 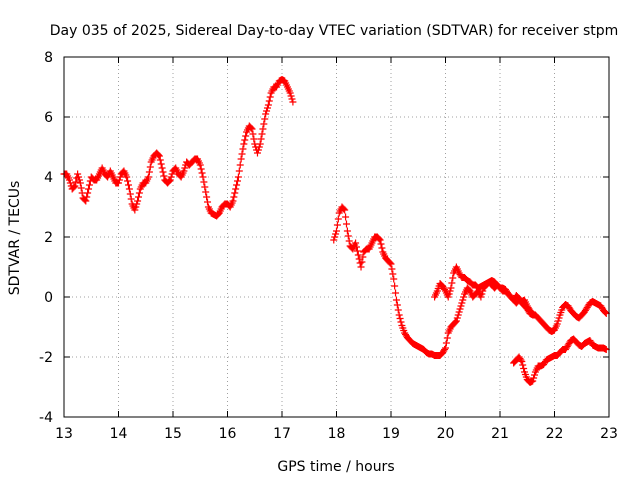 I want to click on y-tick-label: 6, so click(x=48, y=118).